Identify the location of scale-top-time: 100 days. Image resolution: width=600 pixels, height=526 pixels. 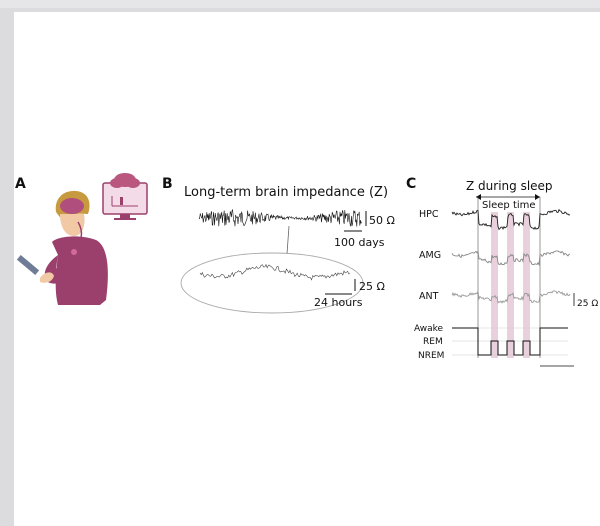
(359, 242).